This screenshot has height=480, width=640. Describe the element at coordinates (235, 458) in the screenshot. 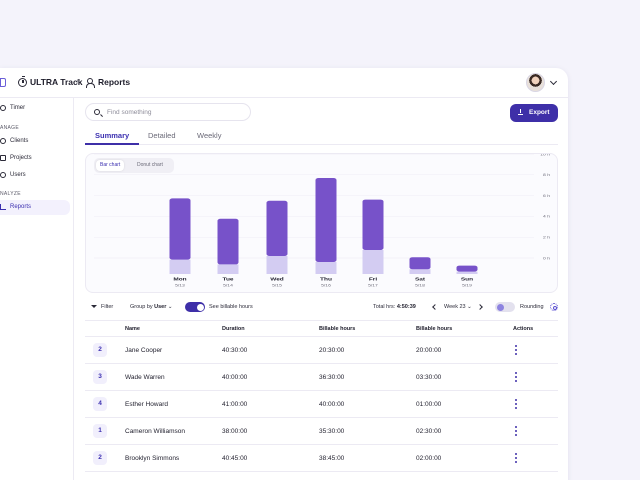

I see `cell-duration: 40:45:00` at that location.